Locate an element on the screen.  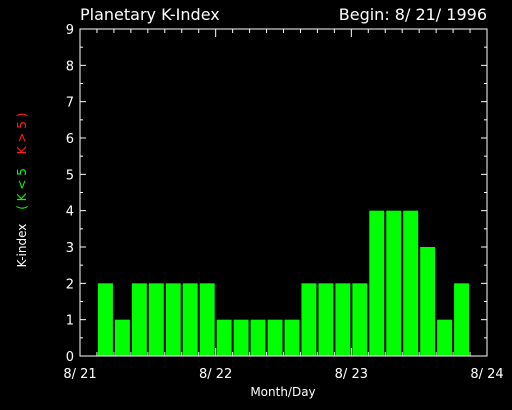
x-tick-label: 8/ 23 is located at coordinates (351, 374).